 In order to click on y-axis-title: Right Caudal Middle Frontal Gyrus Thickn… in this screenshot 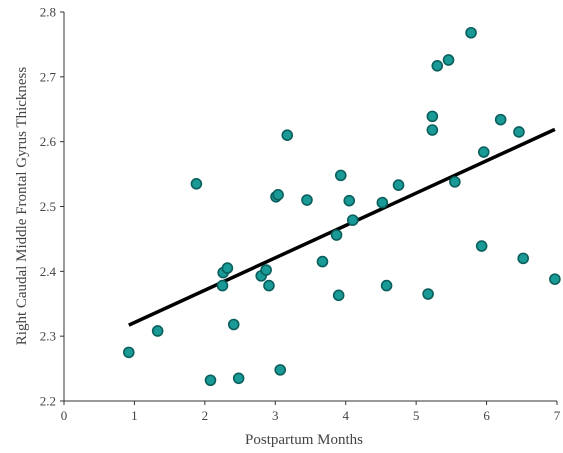, I will do `click(22, 206)`.